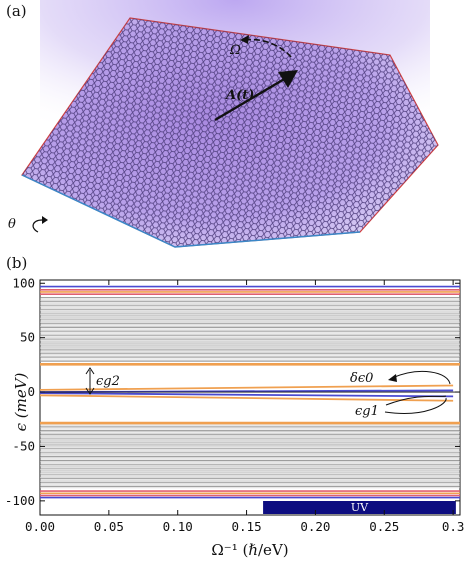 The image size is (471, 565). What do you see at coordinates (384, 526) in the screenshot?
I see `x-tick-label: 0.25` at bounding box center [384, 526].